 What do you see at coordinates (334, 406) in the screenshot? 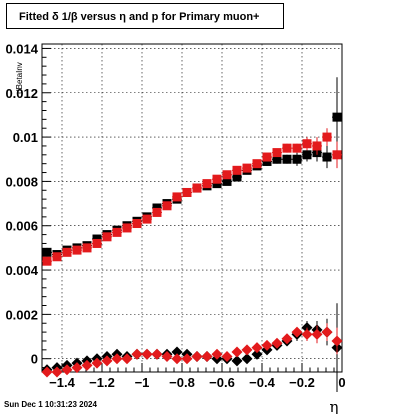
I see `x-axis-label: η` at bounding box center [334, 406].